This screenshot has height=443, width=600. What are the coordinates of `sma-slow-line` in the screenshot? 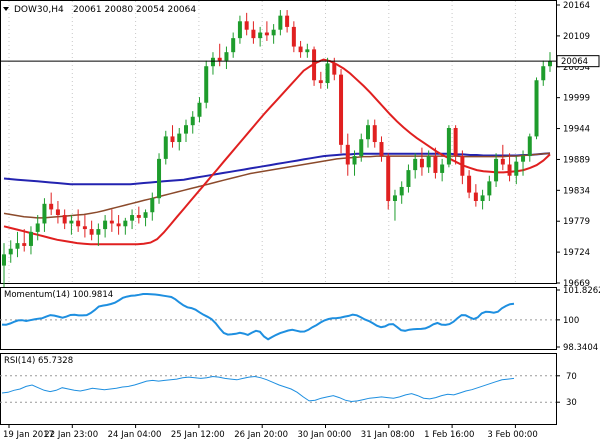 It's located at (277, 169).